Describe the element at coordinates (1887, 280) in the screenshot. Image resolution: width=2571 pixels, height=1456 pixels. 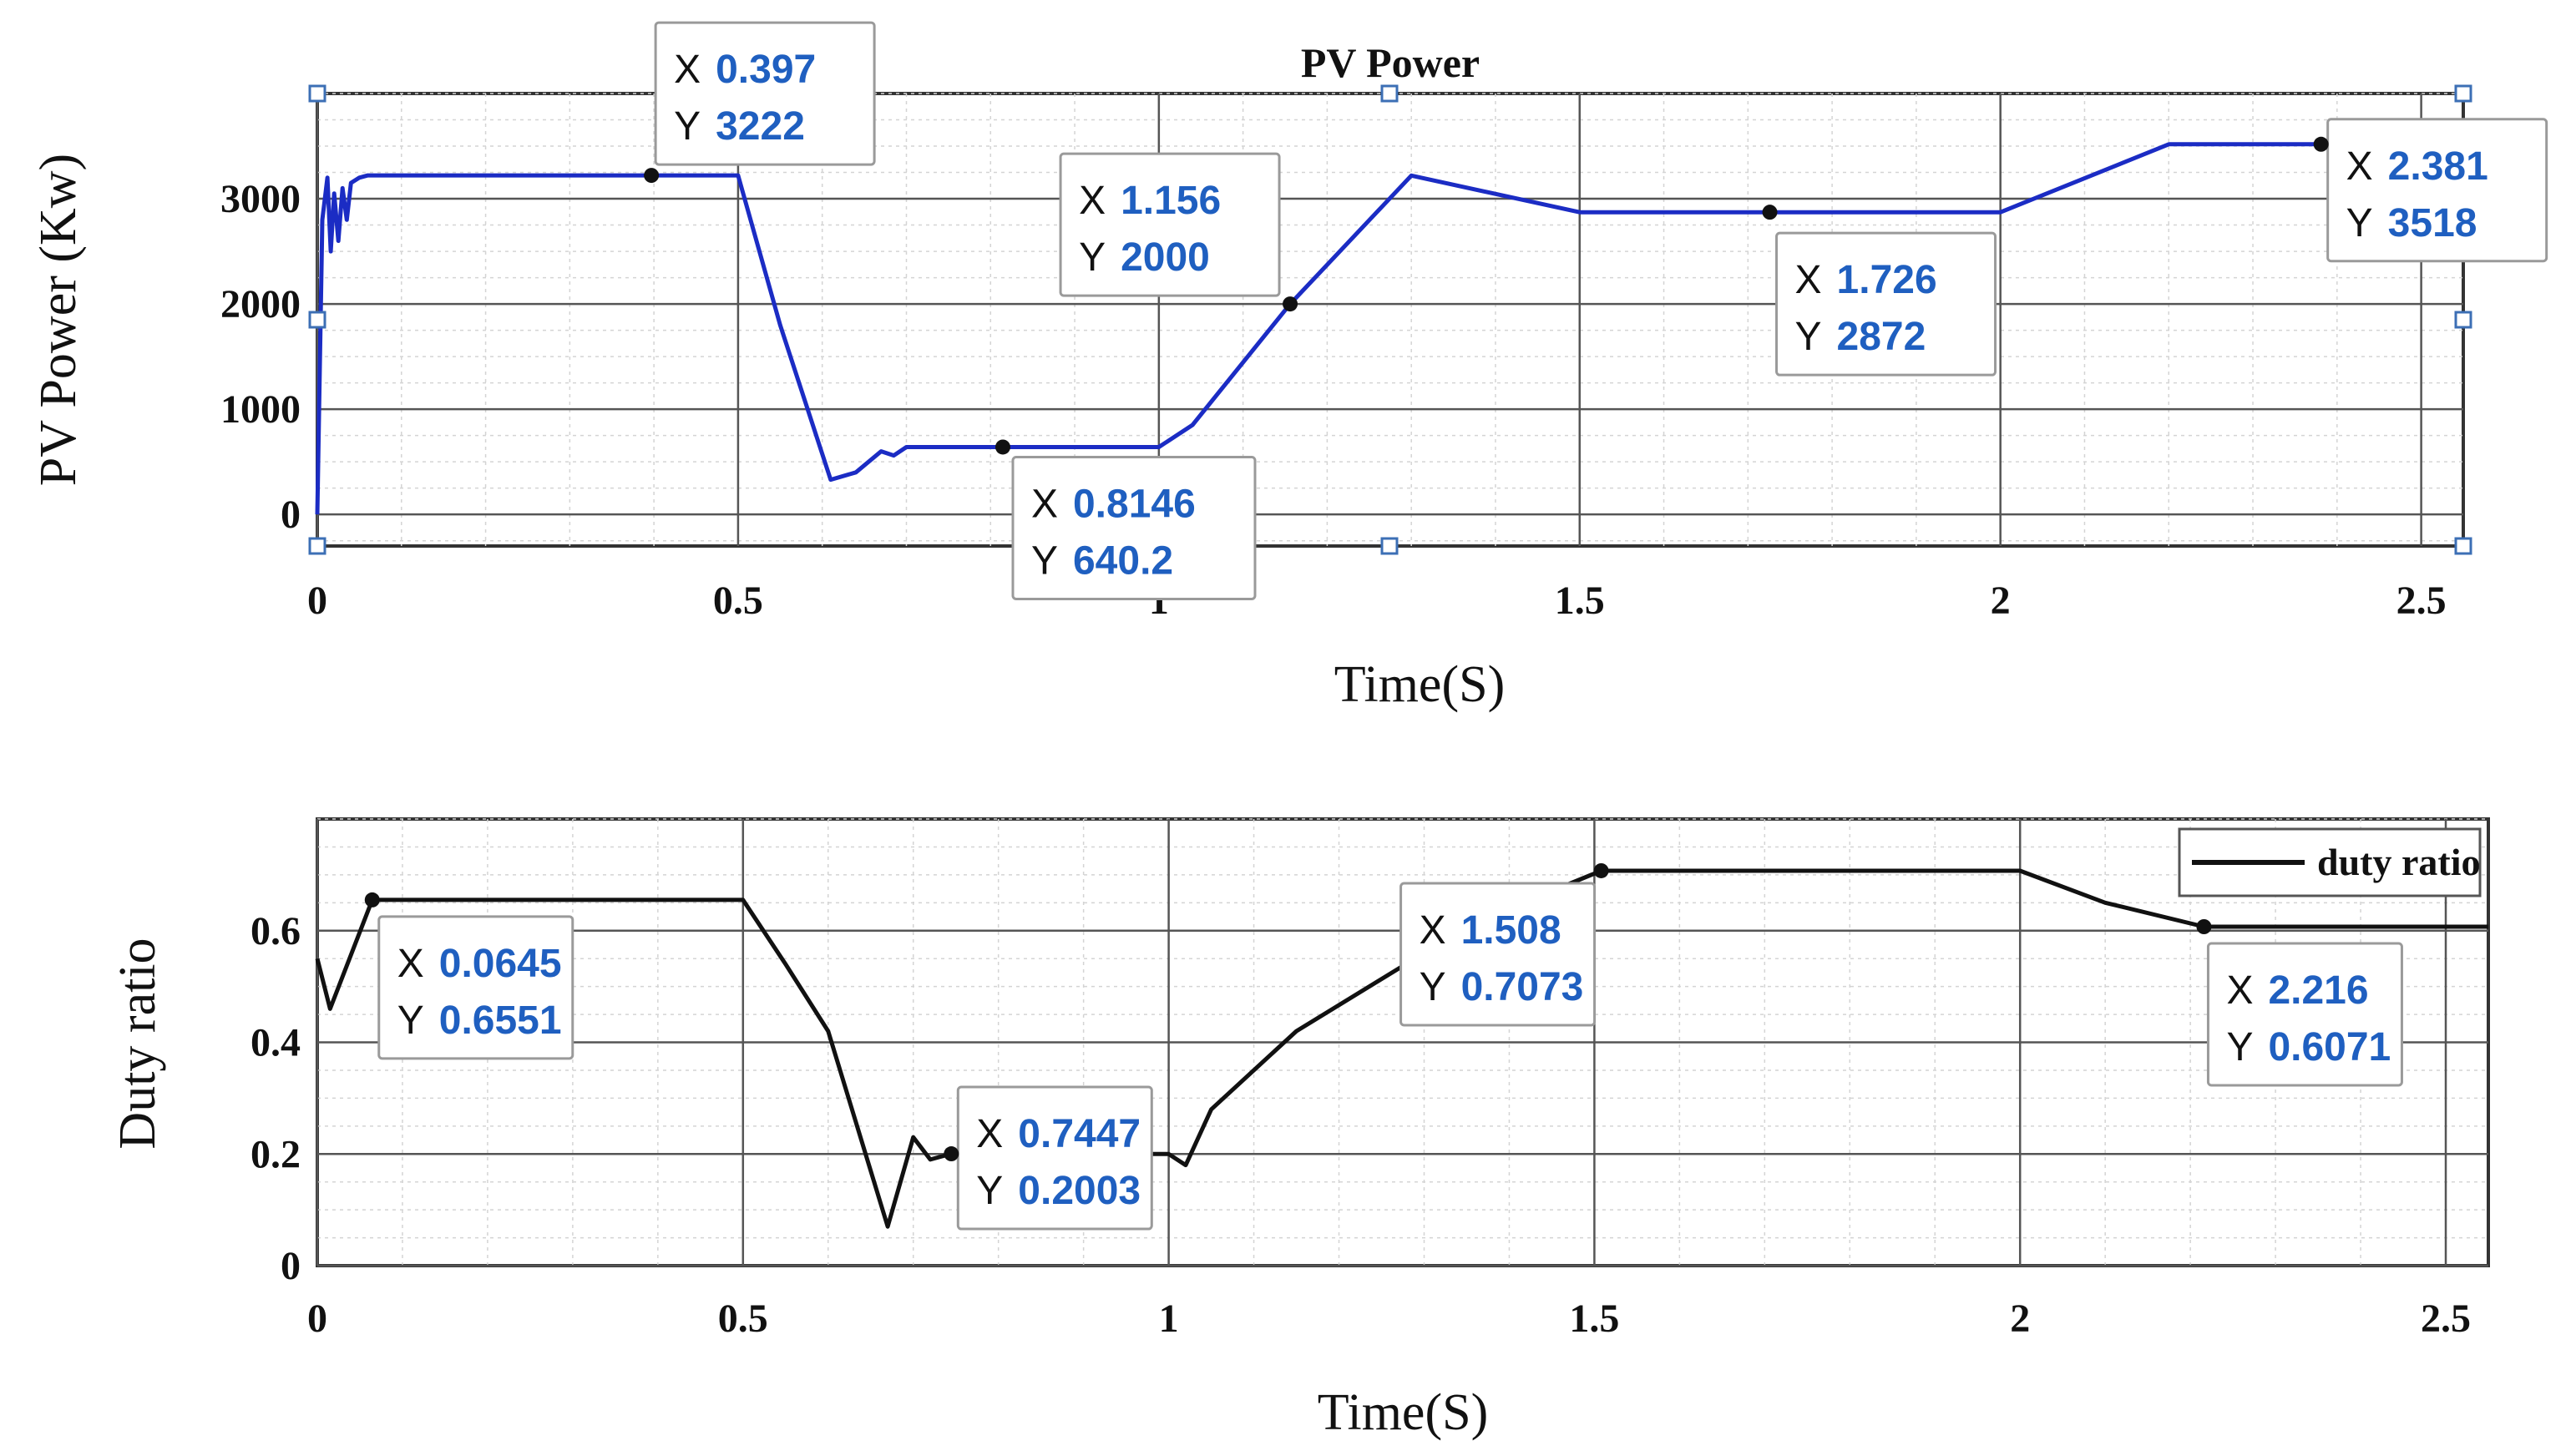
I see `data-tip-x-value: 1.726` at that location.